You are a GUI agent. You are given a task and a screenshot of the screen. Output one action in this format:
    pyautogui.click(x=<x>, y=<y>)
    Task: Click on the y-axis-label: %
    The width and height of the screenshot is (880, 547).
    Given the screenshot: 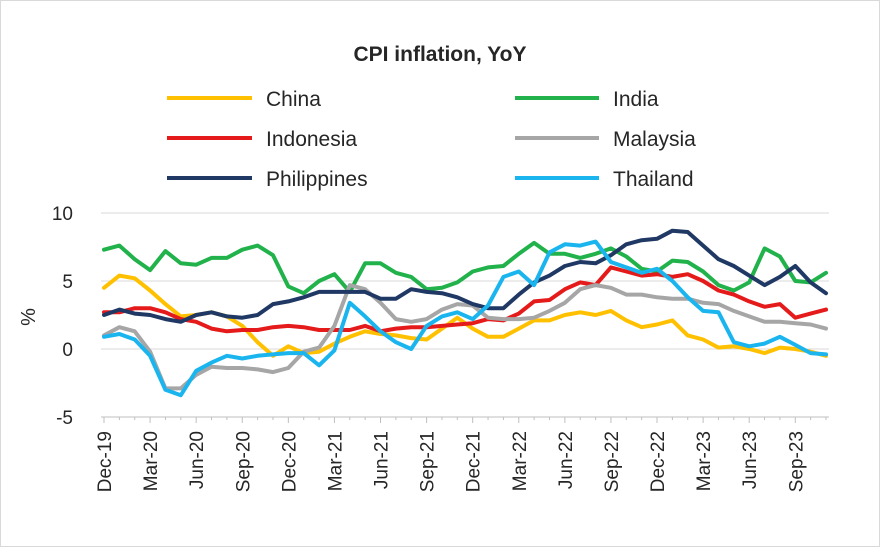 What is the action you would take?
    pyautogui.click(x=29, y=317)
    